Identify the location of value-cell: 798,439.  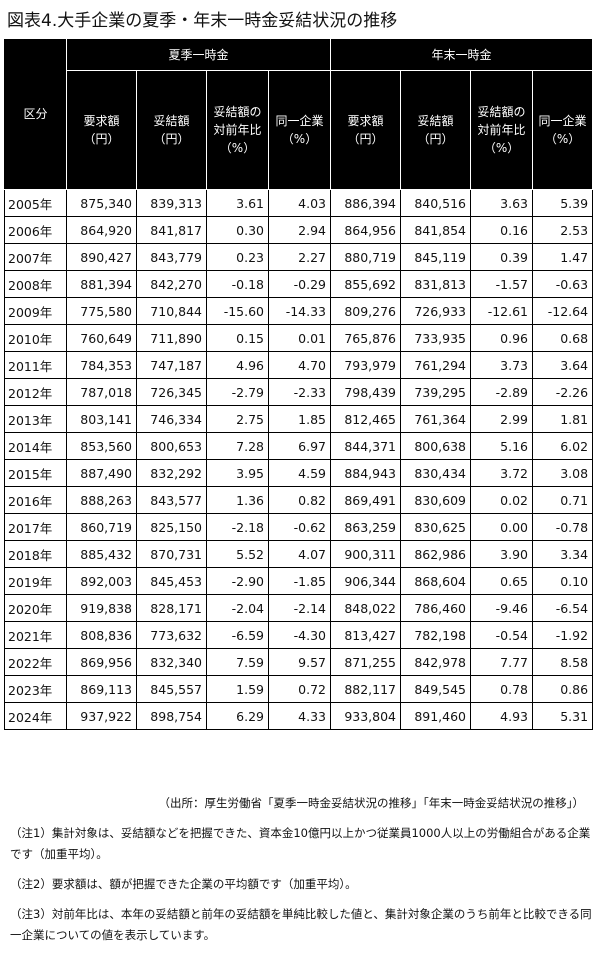
(366, 392).